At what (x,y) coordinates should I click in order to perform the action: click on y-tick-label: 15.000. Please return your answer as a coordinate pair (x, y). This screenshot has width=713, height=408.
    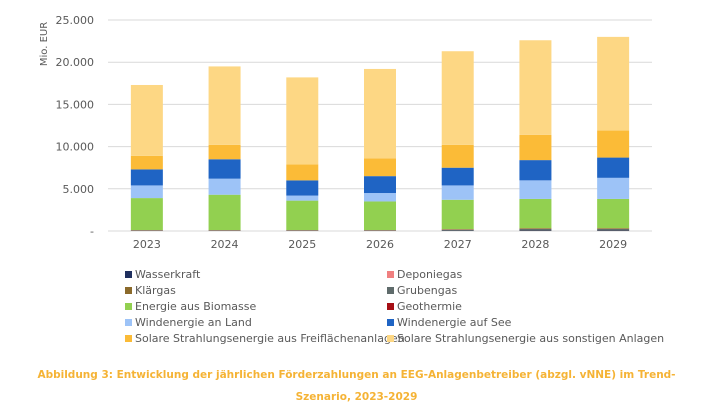
    Looking at the image, I should click on (75, 104).